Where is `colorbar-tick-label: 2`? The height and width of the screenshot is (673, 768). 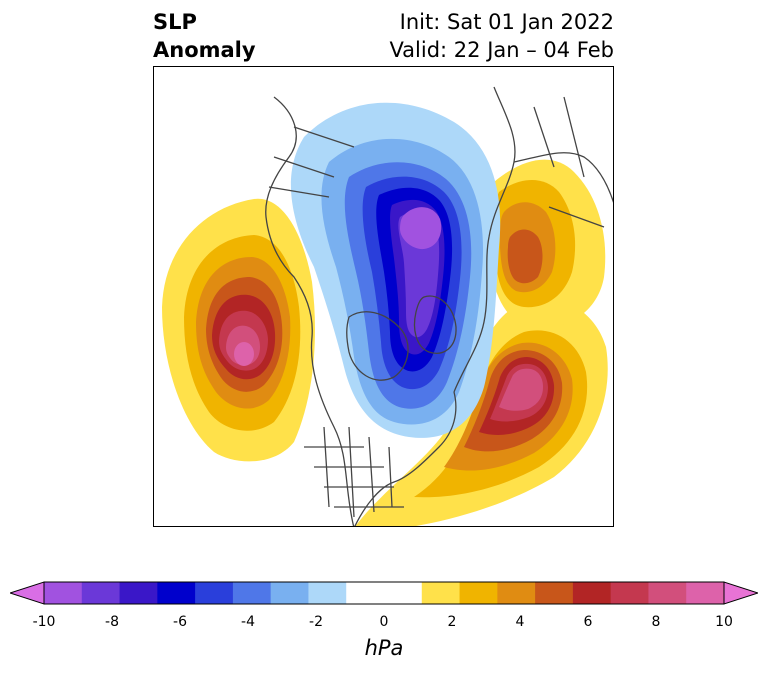 colorbar-tick-label: 2 is located at coordinates (452, 622).